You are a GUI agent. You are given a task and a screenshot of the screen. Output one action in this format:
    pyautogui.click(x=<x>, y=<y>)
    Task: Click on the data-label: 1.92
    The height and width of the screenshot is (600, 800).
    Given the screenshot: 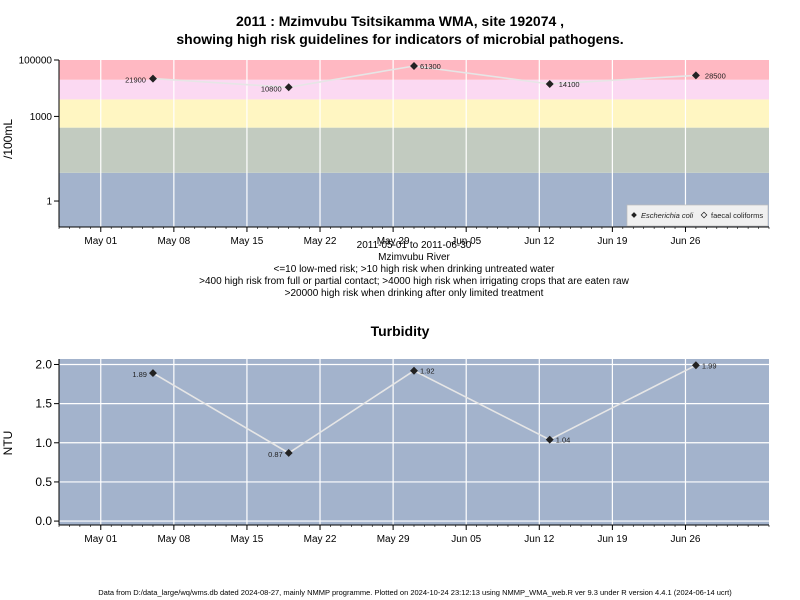 What is the action you would take?
    pyautogui.click(x=427, y=371)
    